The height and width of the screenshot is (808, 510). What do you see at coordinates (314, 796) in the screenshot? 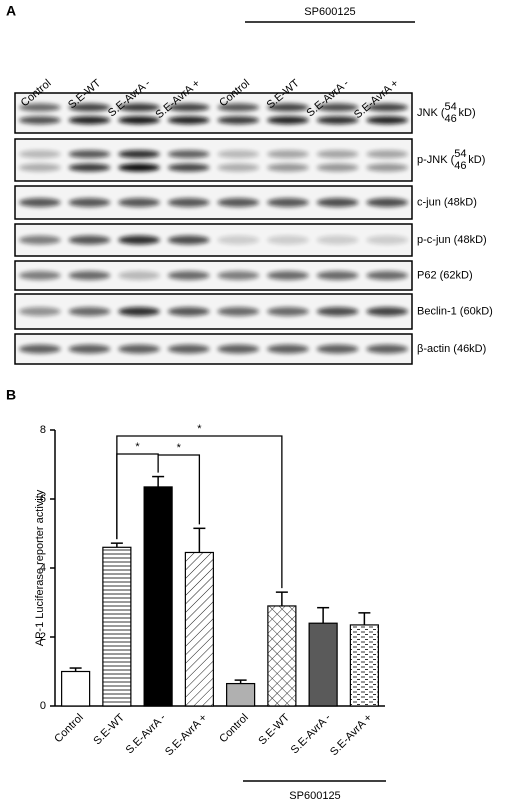
I see `group-label: SP600125` at bounding box center [314, 796].